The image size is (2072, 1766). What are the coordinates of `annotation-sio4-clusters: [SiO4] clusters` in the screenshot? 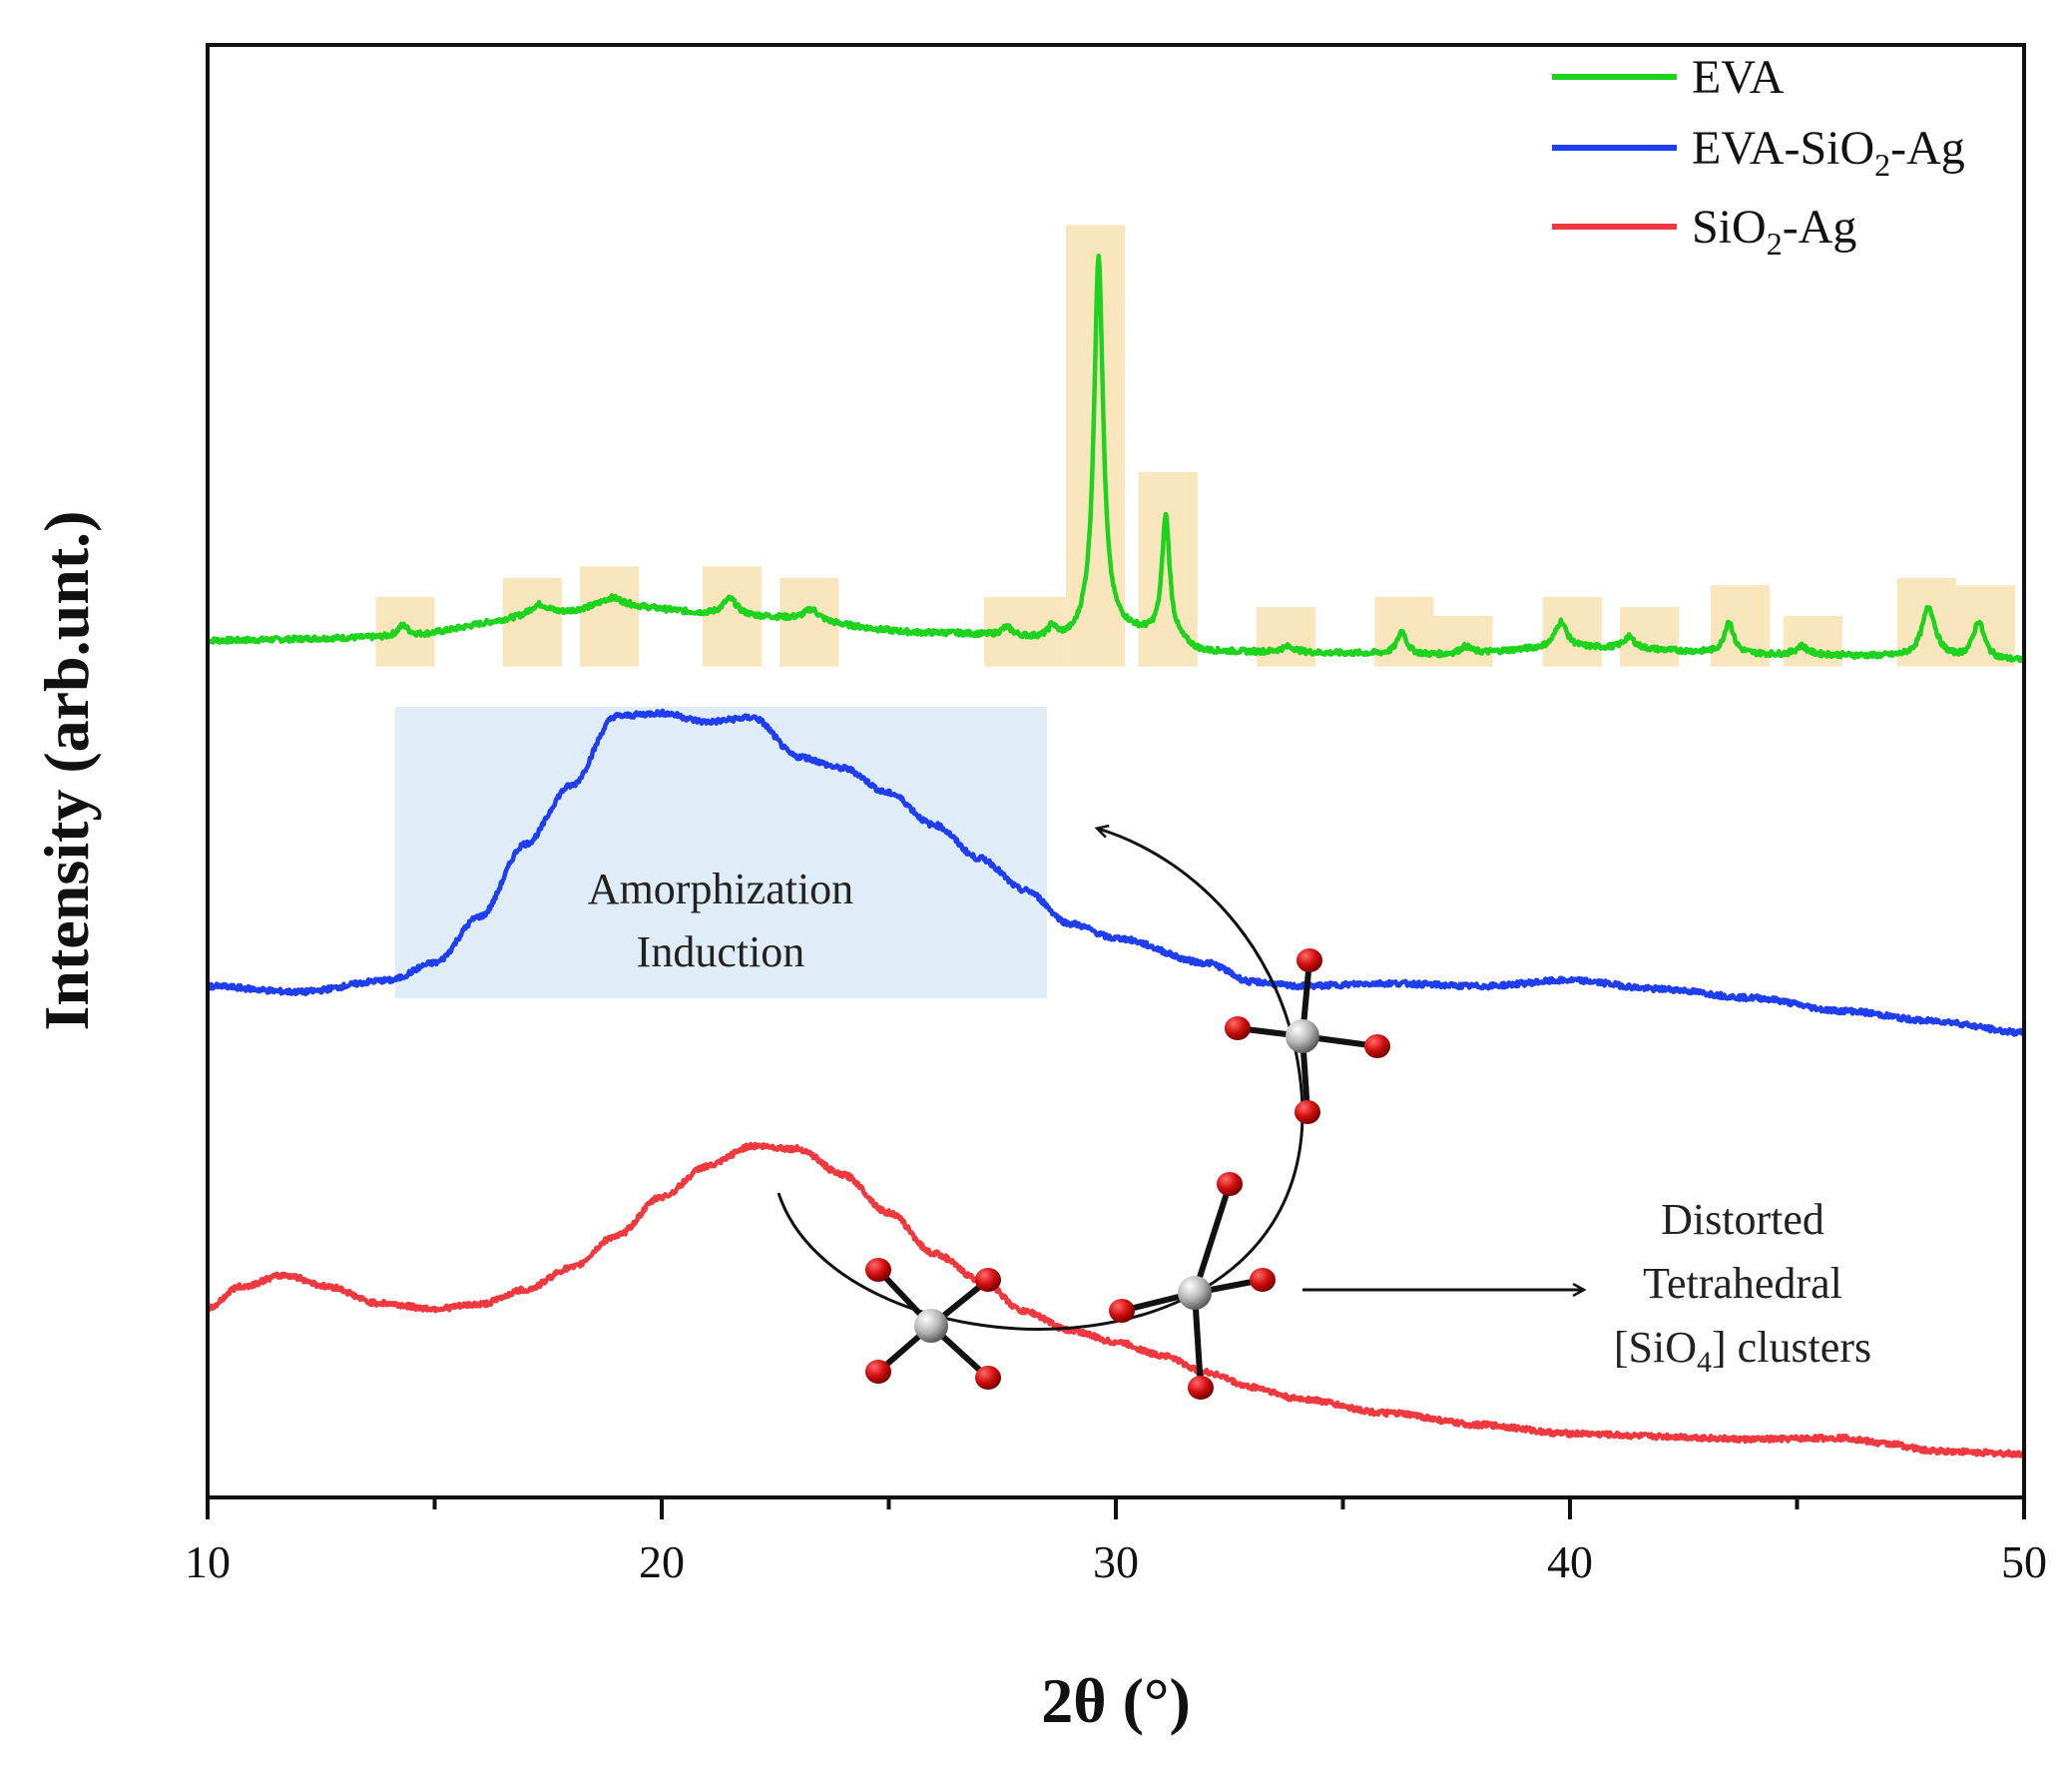 It's located at (1743, 1351).